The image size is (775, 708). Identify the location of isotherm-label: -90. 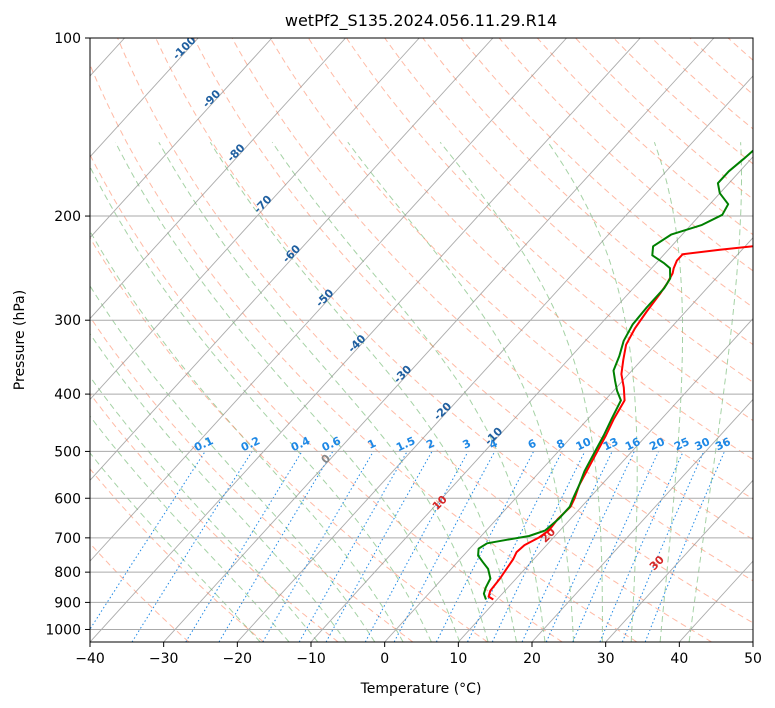
(211, 98).